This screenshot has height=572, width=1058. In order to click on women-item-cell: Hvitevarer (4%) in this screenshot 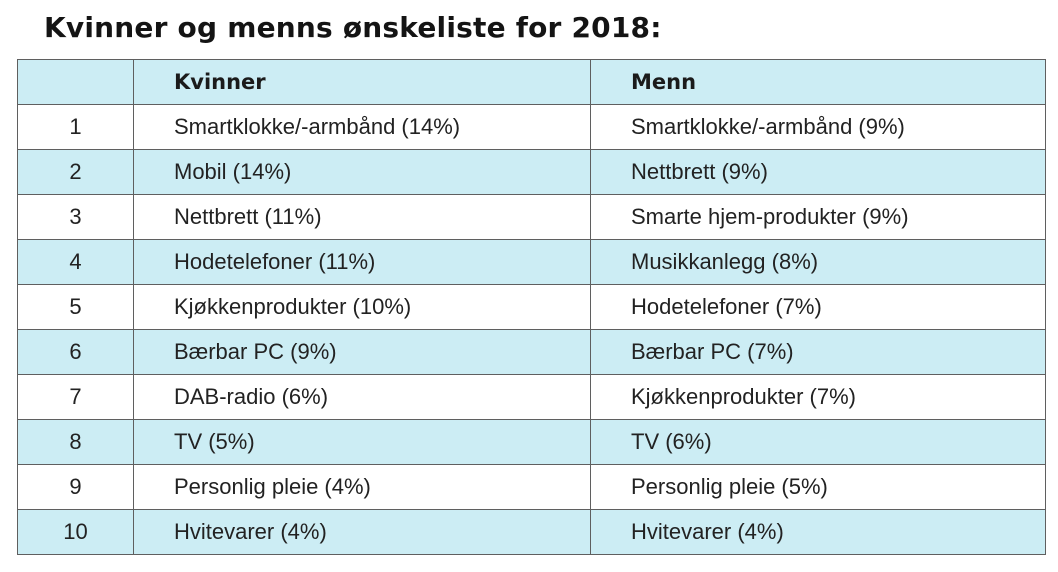, I will do `click(362, 532)`.